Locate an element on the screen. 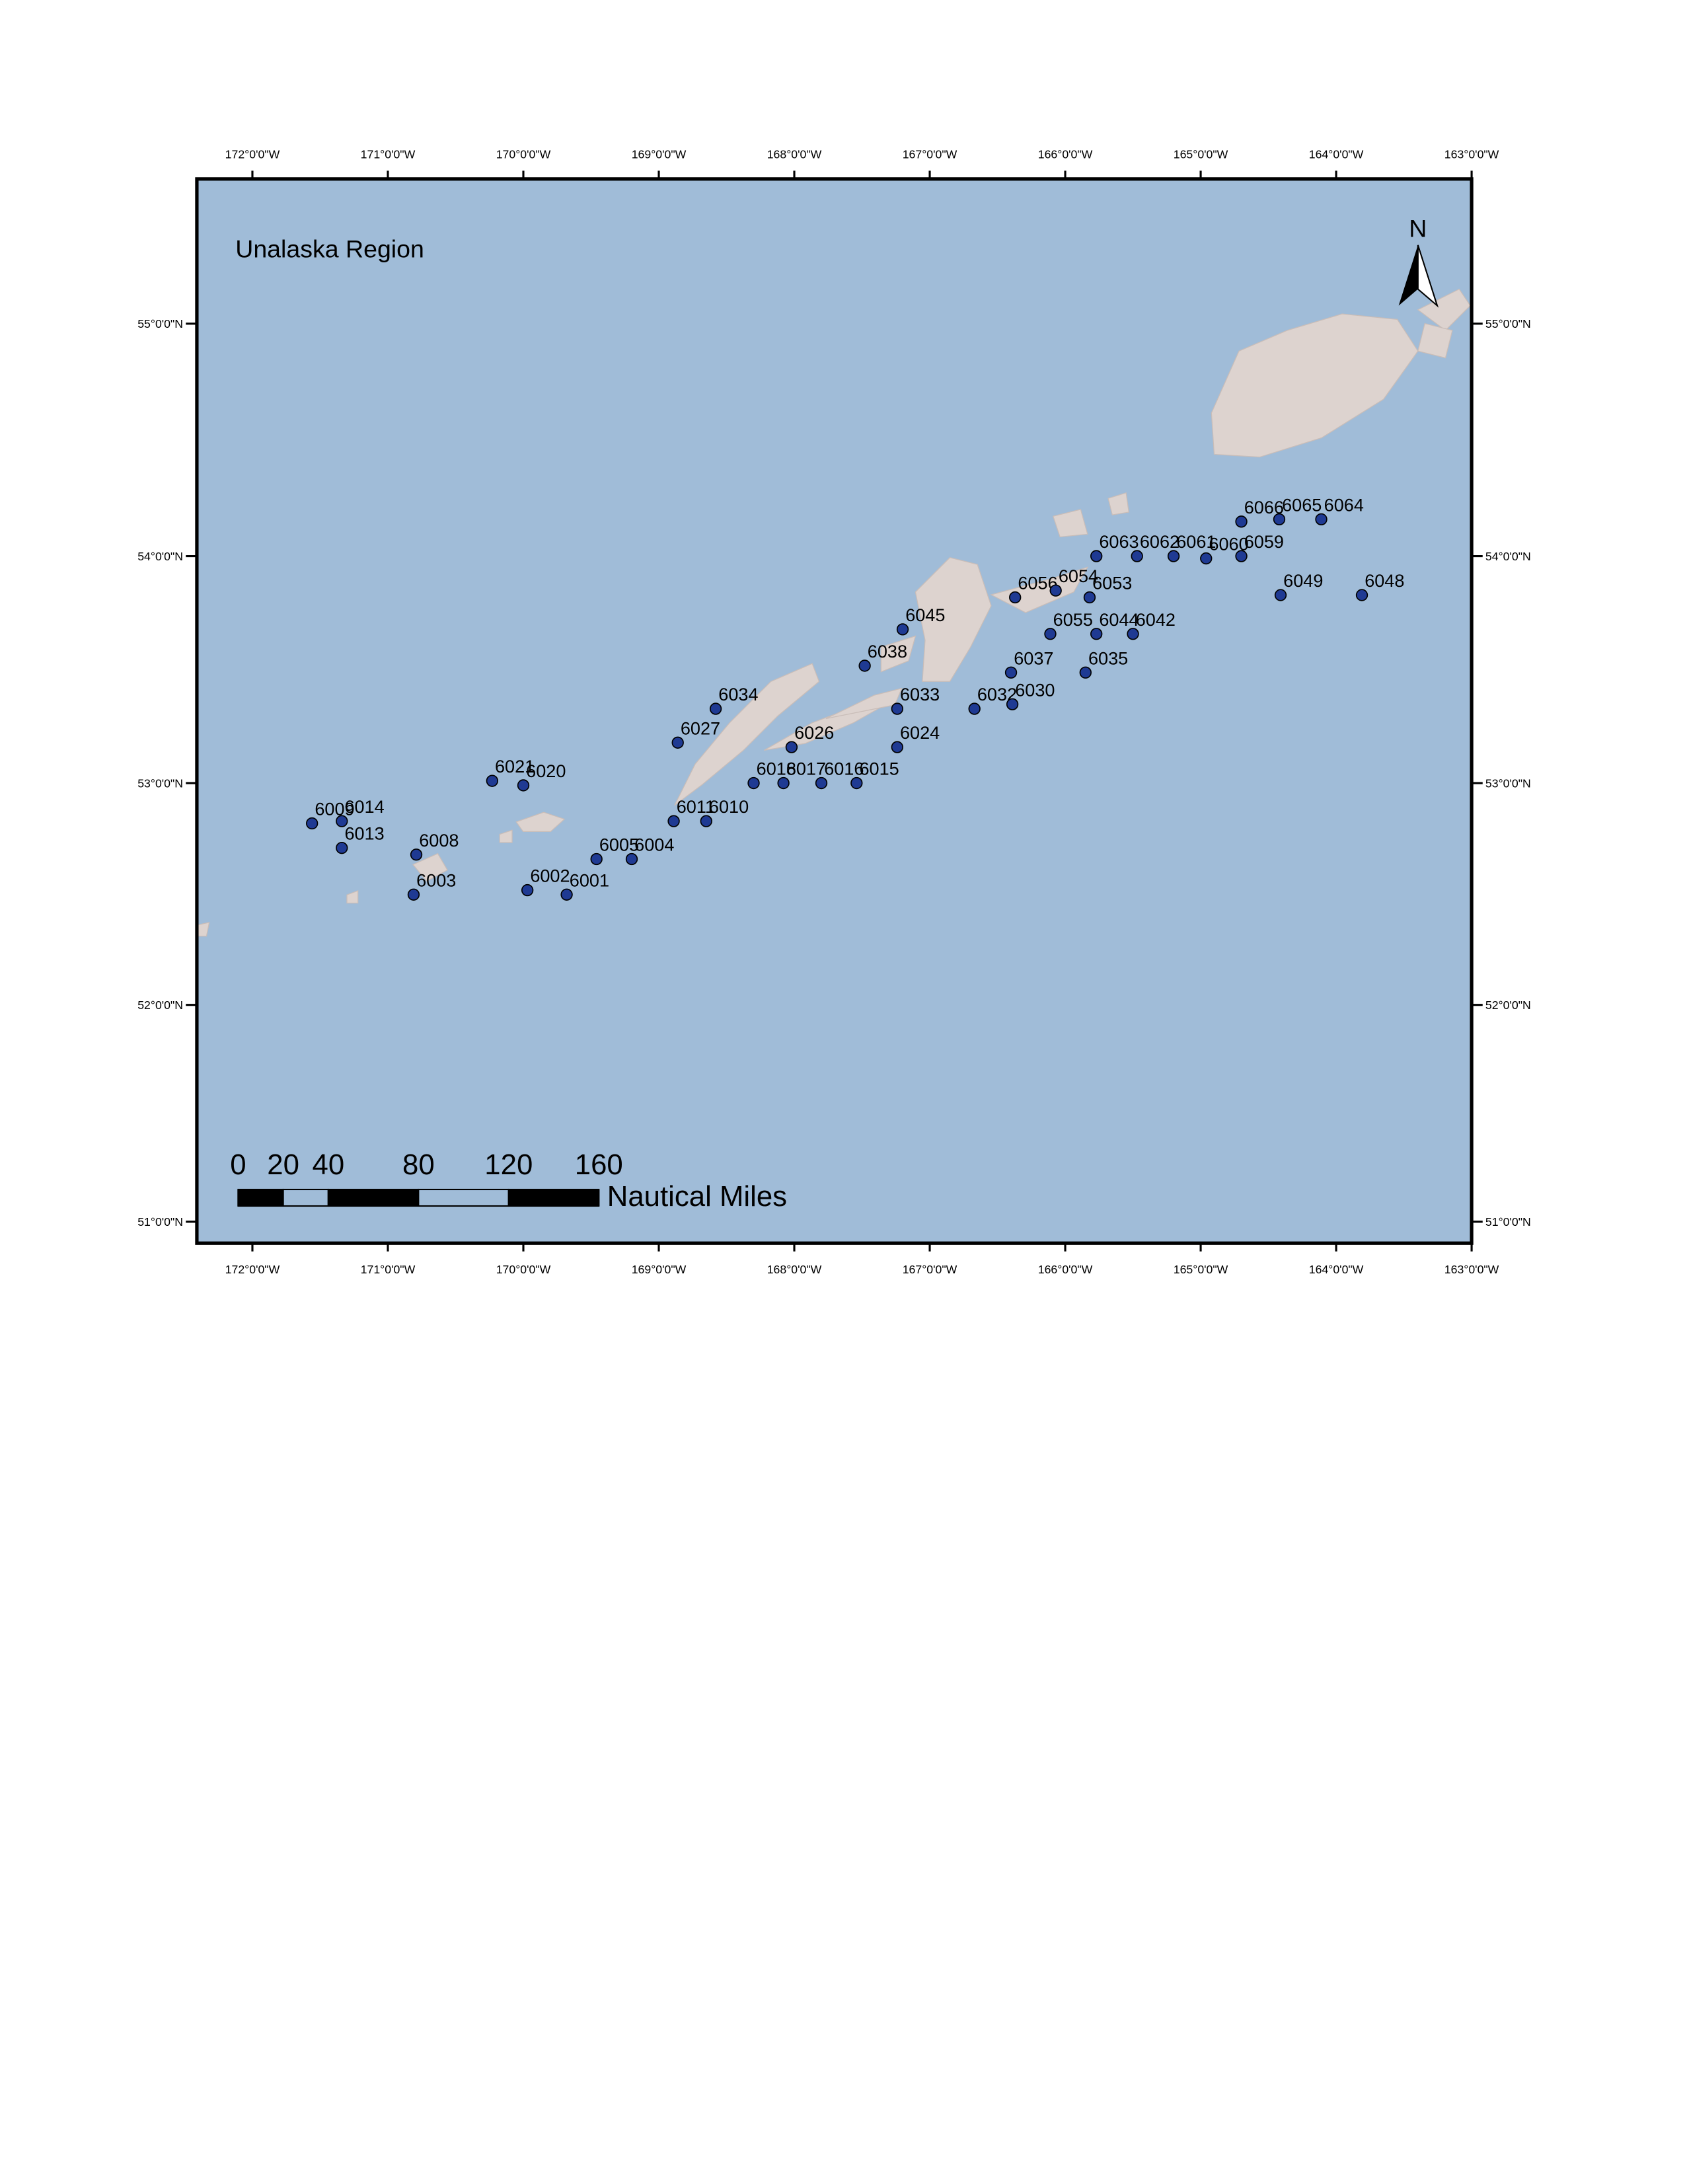 The image size is (1685, 2184). station-label: 6045 is located at coordinates (925, 615).